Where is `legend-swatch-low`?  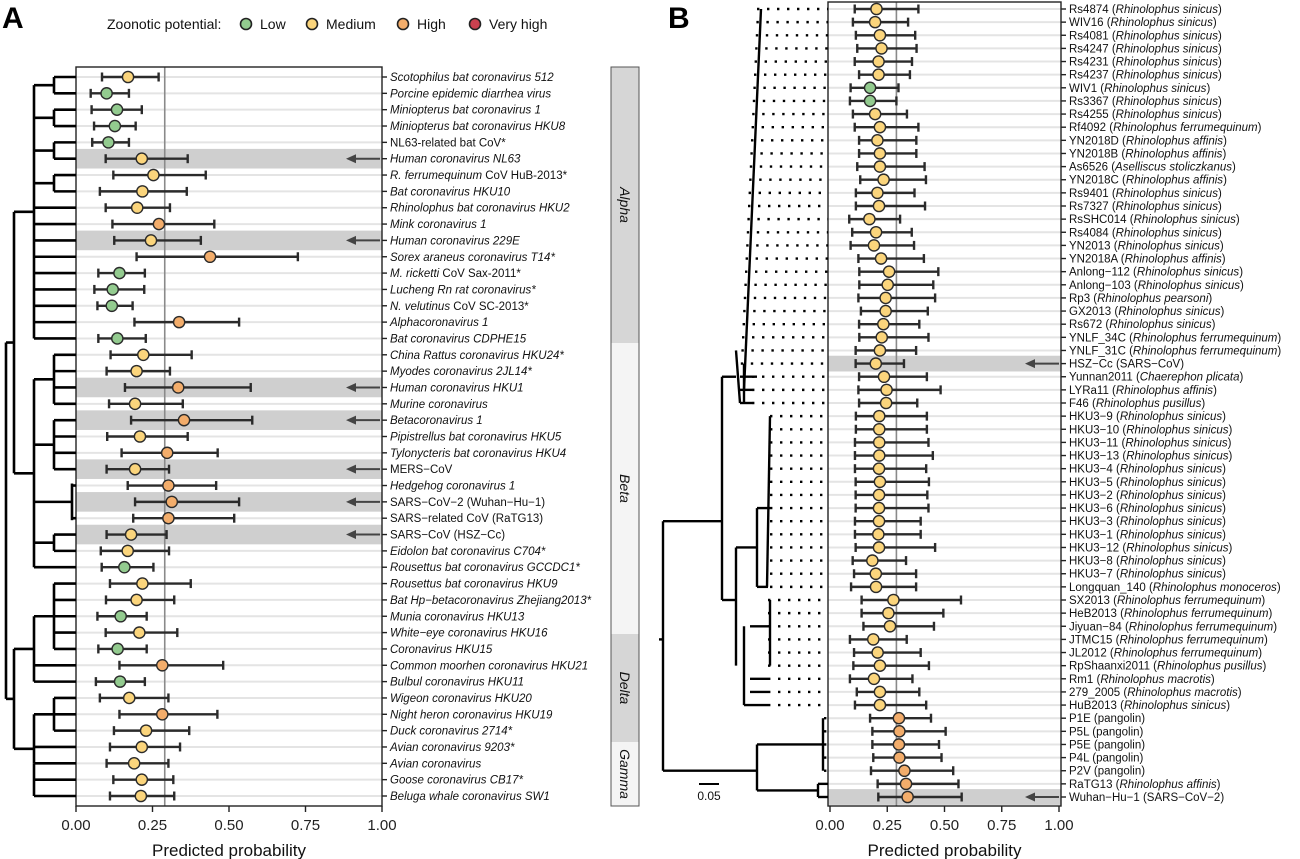
legend-swatch-low is located at coordinates (246, 24).